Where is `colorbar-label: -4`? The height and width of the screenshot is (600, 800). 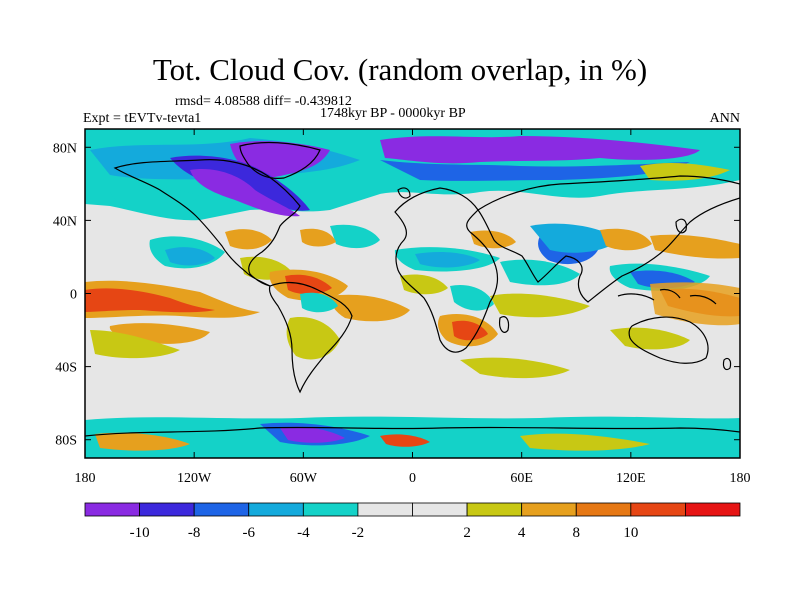 colorbar-label: -4 is located at coordinates (303, 533).